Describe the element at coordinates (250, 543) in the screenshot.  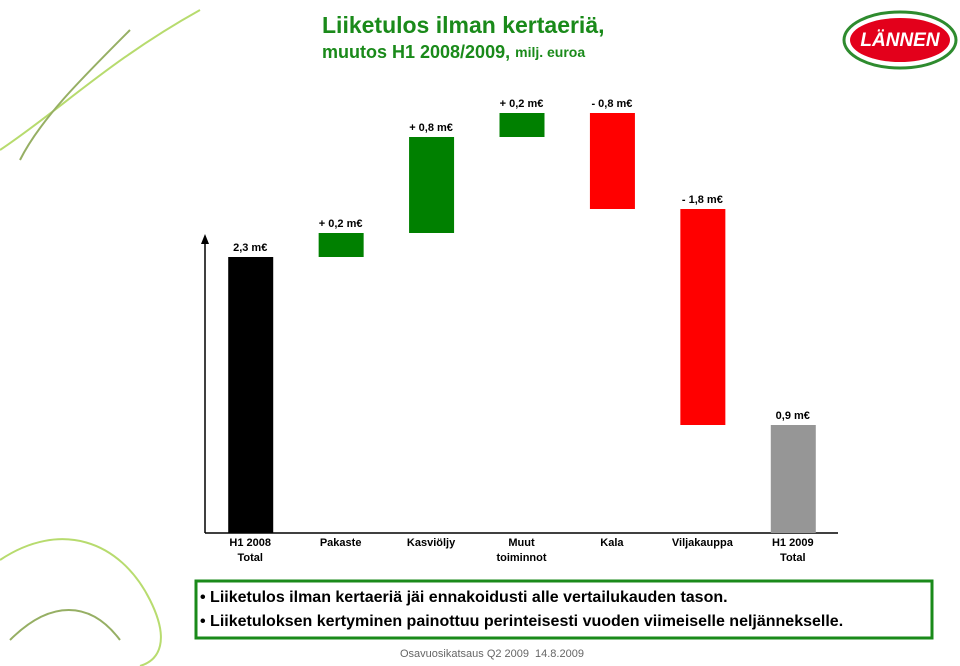
I see `x-tick-label: H1 2008` at that location.